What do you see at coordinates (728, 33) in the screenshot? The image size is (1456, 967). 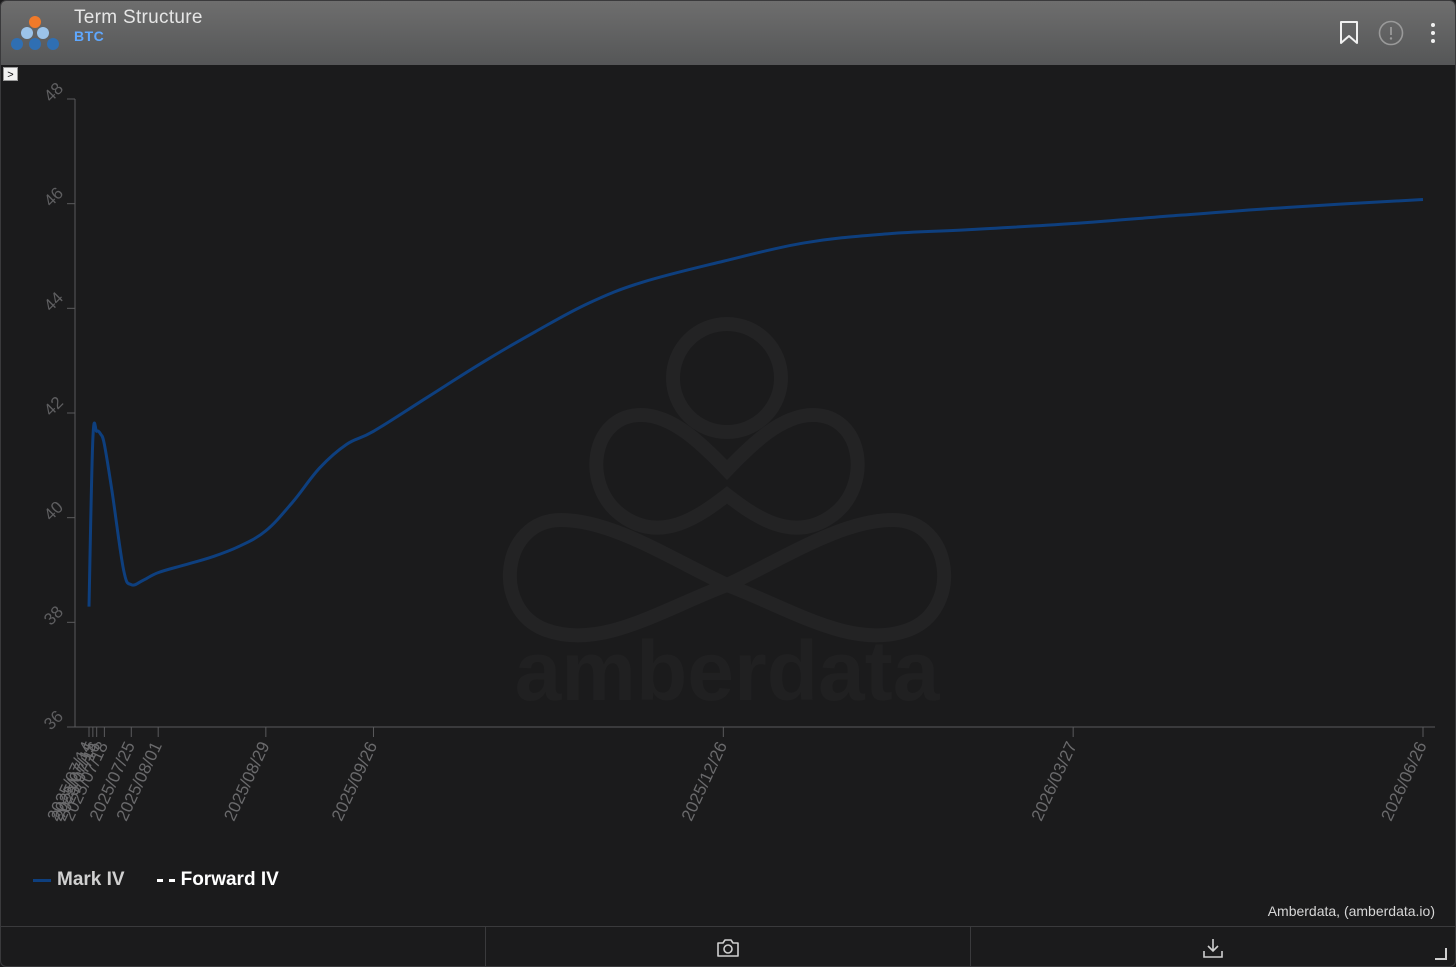 I see `title-bar: Term Structure BTC` at bounding box center [728, 33].